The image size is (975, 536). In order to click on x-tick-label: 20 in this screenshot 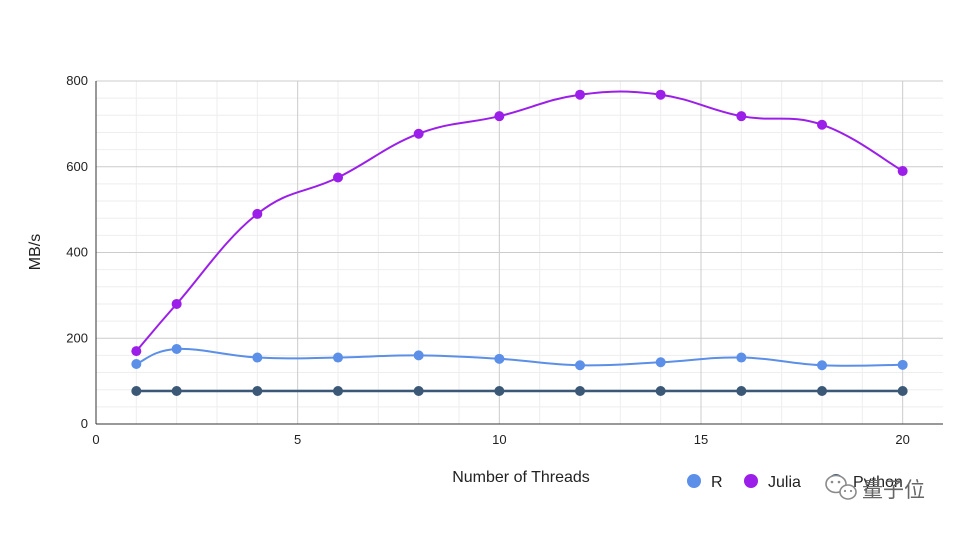, I will do `click(902, 439)`.